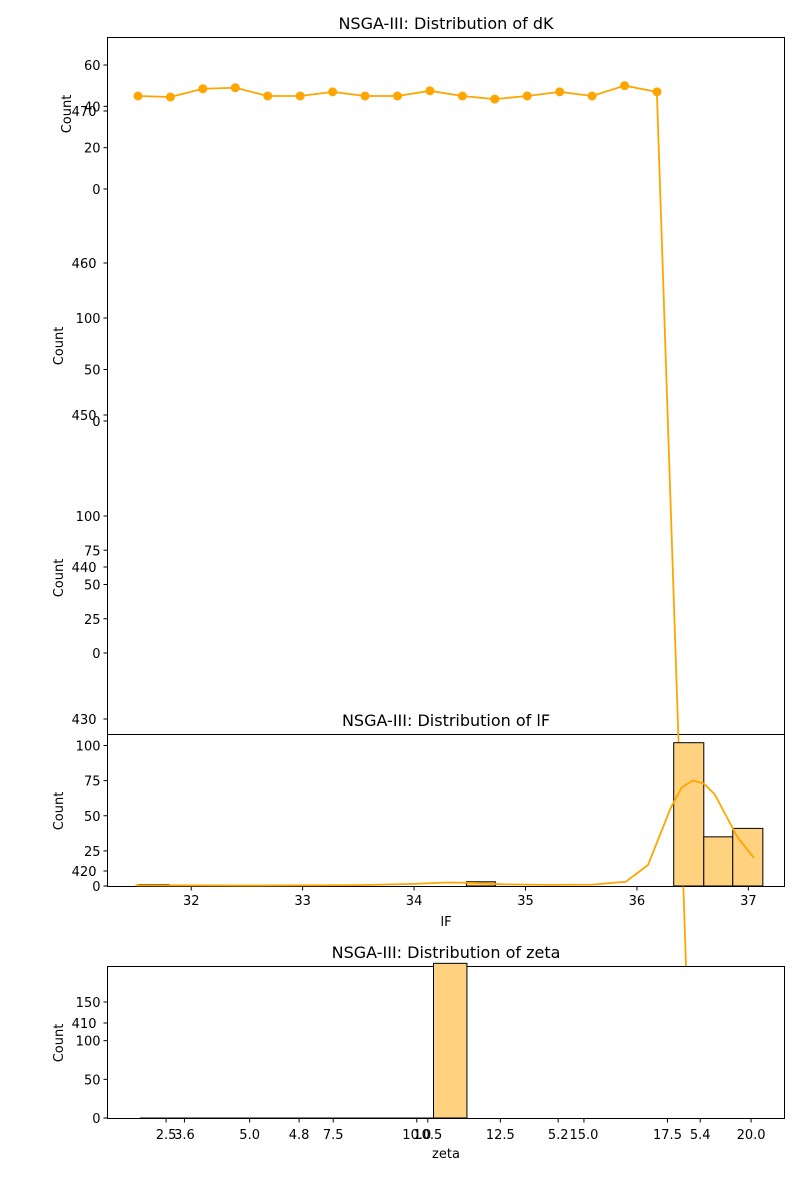 This screenshot has height=1200, width=800. Describe the element at coordinates (96, 887) in the screenshot. I see `lf-ytick-label: 0` at that location.